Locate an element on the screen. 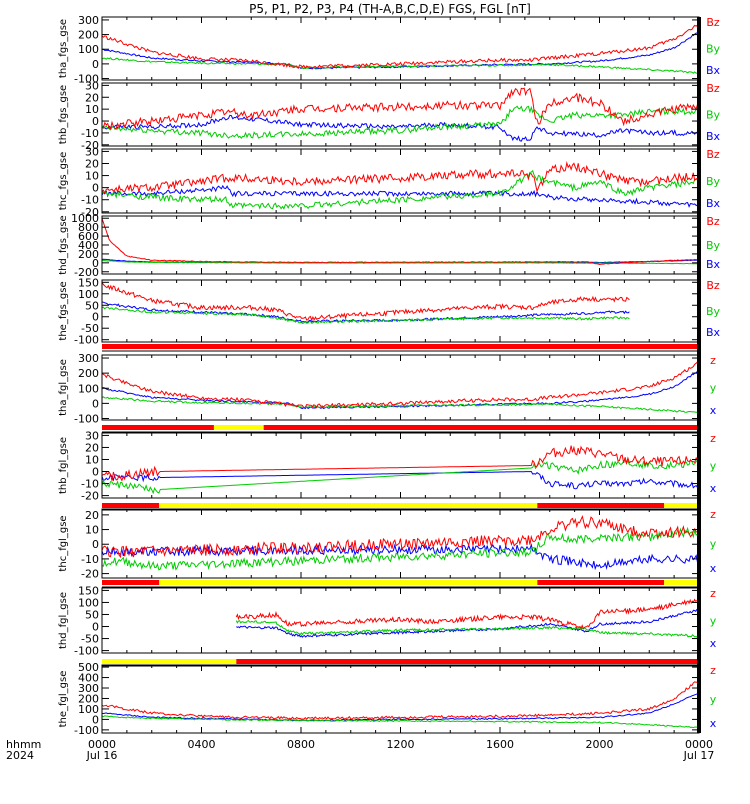 This screenshot has height=804, width=750. y-tick-label: -50 is located at coordinates (90, 639).